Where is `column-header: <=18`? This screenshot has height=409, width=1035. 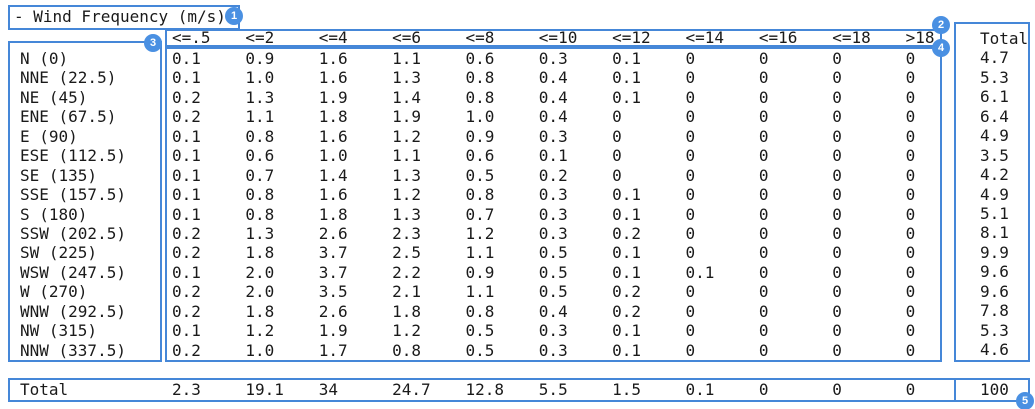 column-header: <=18 is located at coordinates (851, 37).